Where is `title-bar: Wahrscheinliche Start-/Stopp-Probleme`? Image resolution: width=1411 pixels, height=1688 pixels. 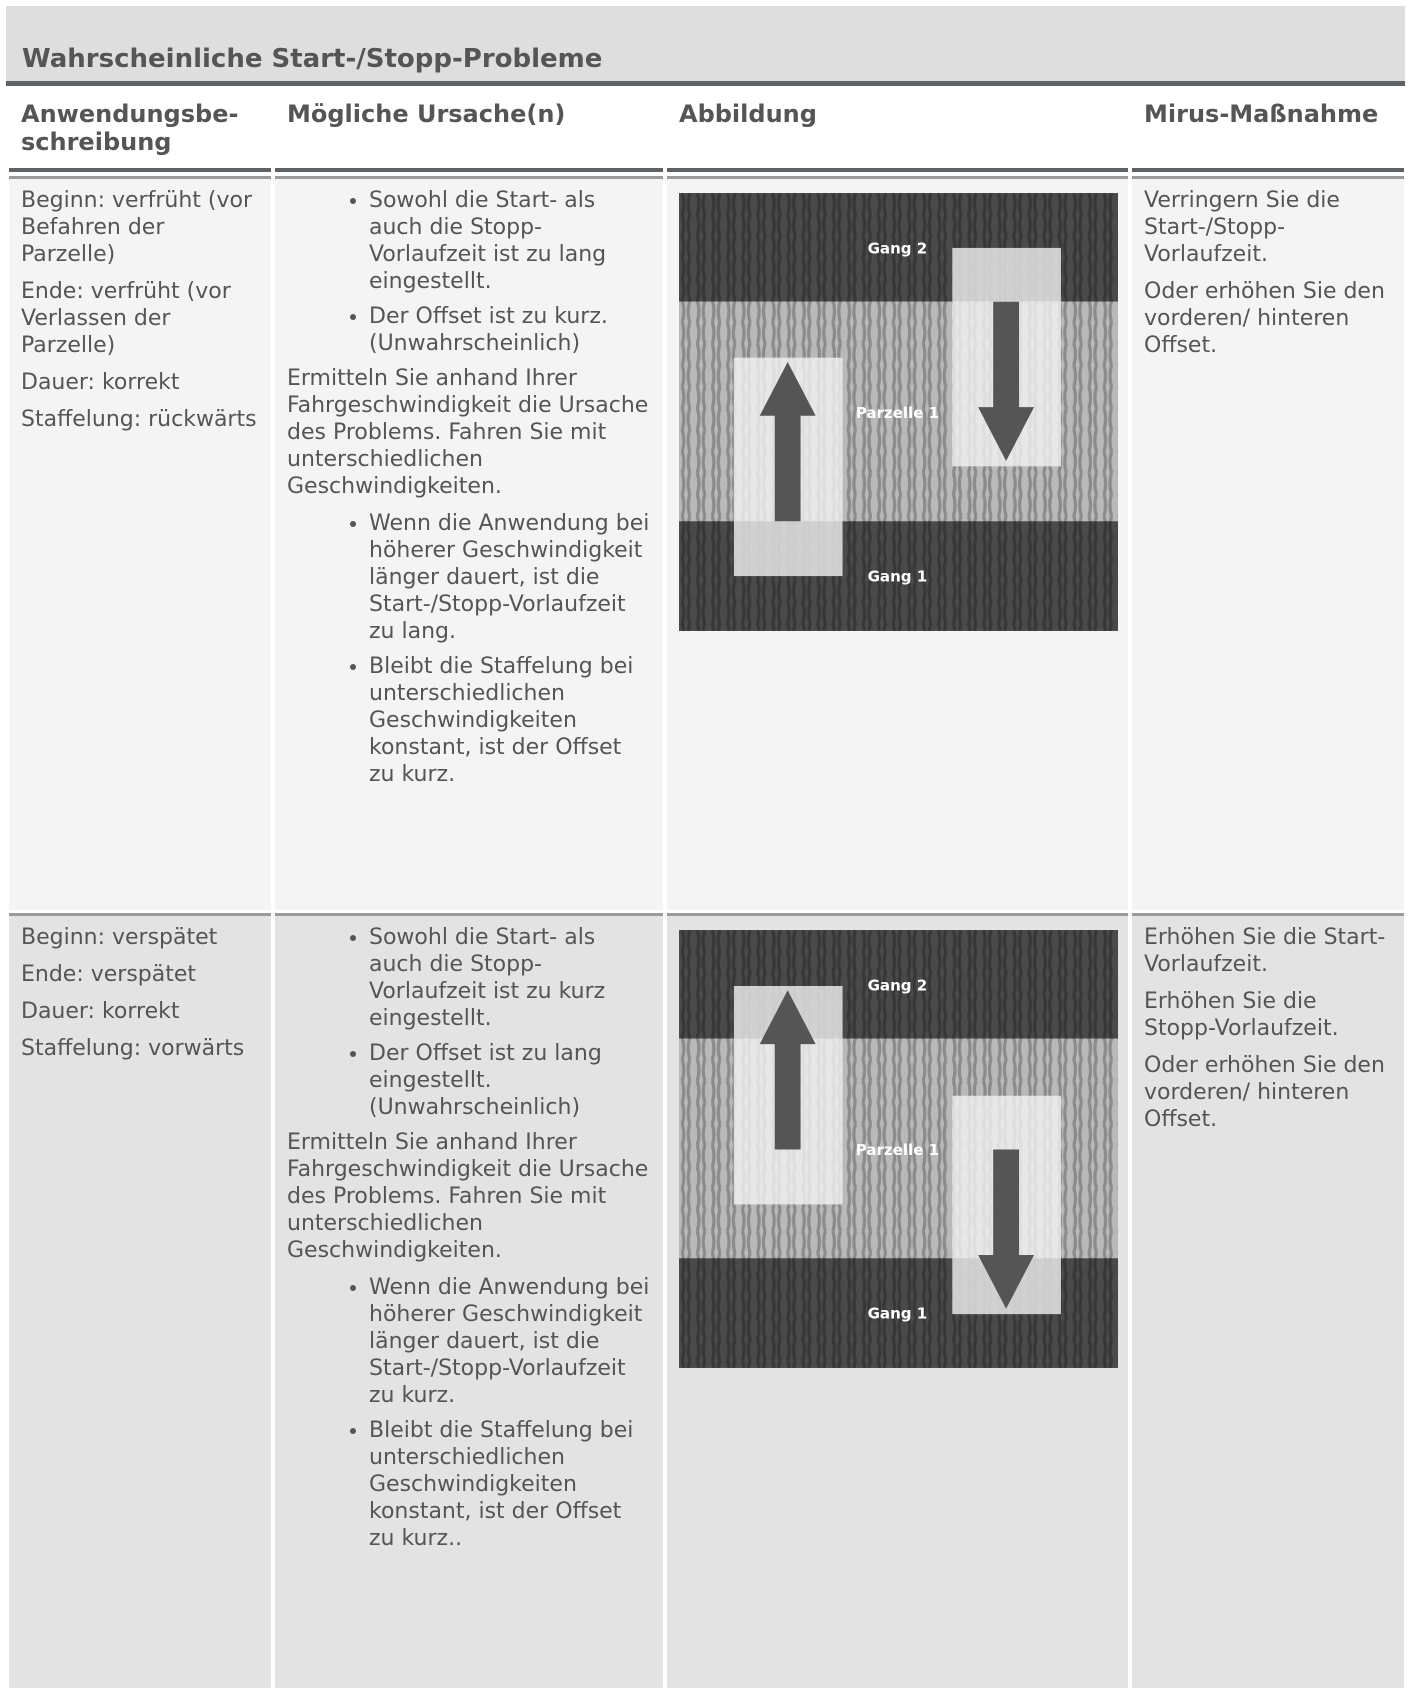 title-bar: Wahrscheinliche Start-/Stopp-Probleme is located at coordinates (705, 46).